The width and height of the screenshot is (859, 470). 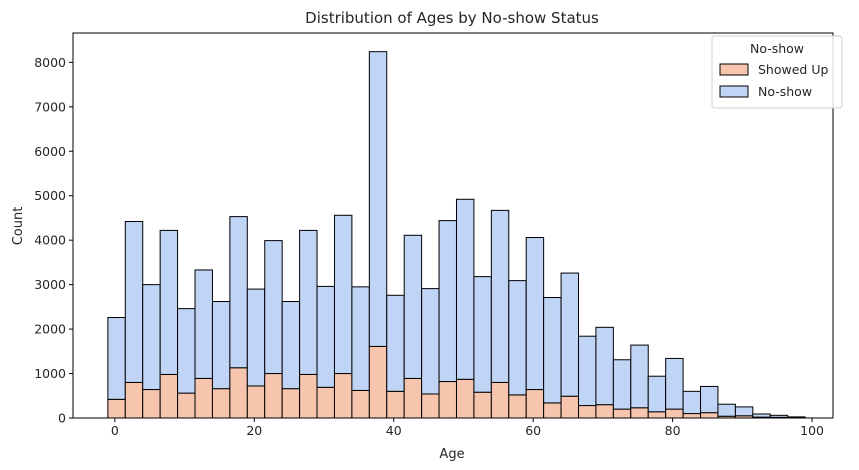 What do you see at coordinates (793, 69) in the screenshot?
I see `legend-label-showed-up: Showed Up` at bounding box center [793, 69].